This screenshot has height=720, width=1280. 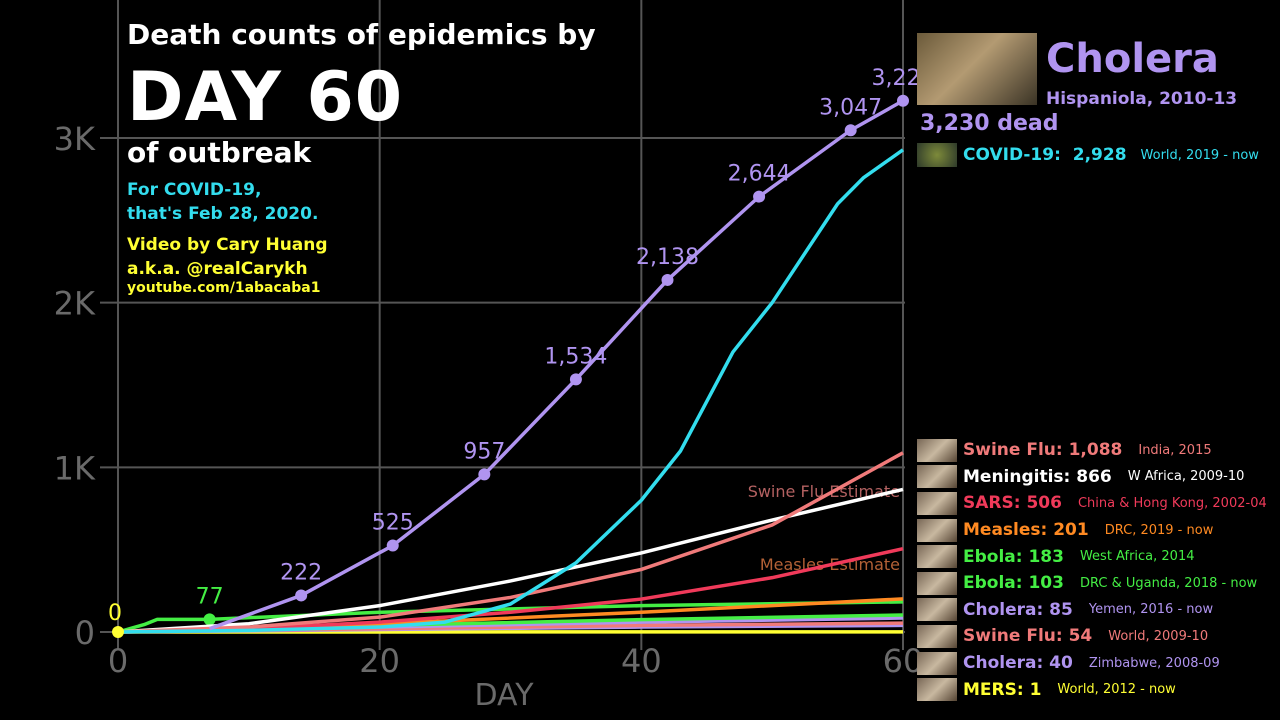 What do you see at coordinates (194, 190) in the screenshot?
I see `covid-note-line-1: For COVID-19,` at bounding box center [194, 190].